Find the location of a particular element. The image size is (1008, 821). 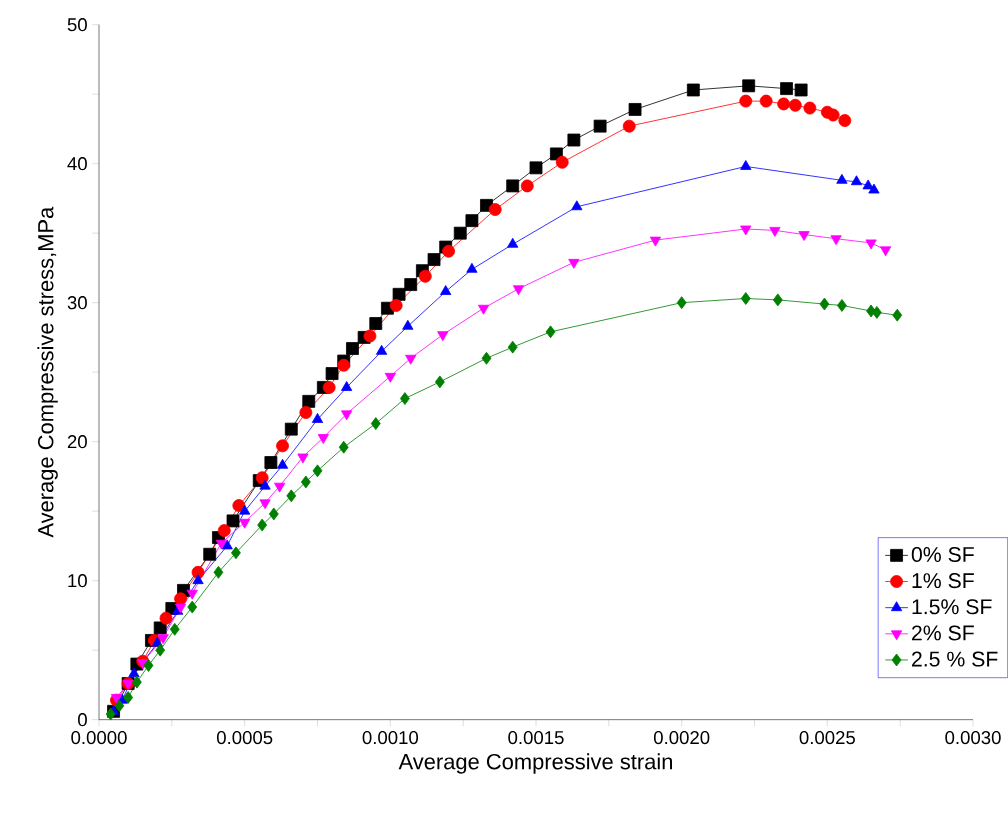

x-tick-label: 0.0000 is located at coordinates (99, 738).